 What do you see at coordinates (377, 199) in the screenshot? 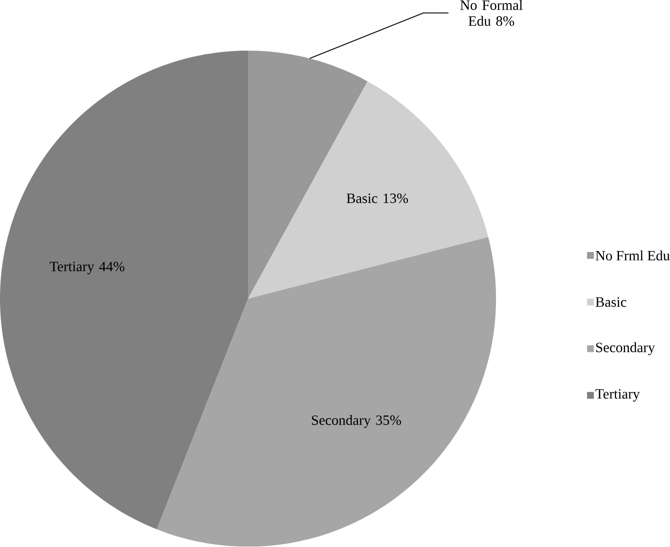
I see `data-label: Basic 13%` at bounding box center [377, 199].